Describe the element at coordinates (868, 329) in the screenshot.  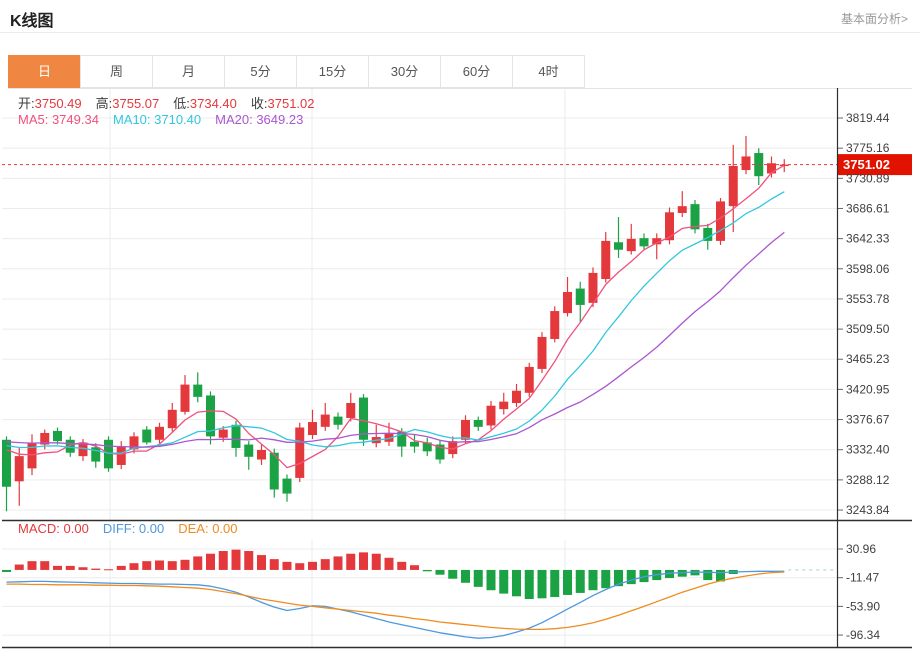
I see `main-axis-label: 3509.50` at that location.